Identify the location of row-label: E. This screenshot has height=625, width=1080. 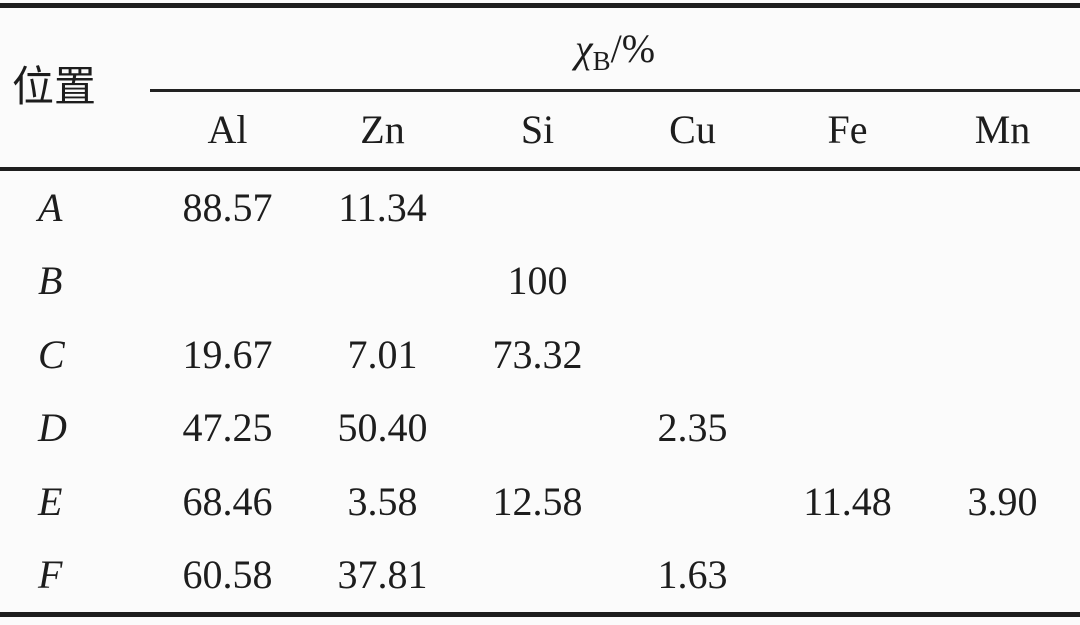
(50, 501).